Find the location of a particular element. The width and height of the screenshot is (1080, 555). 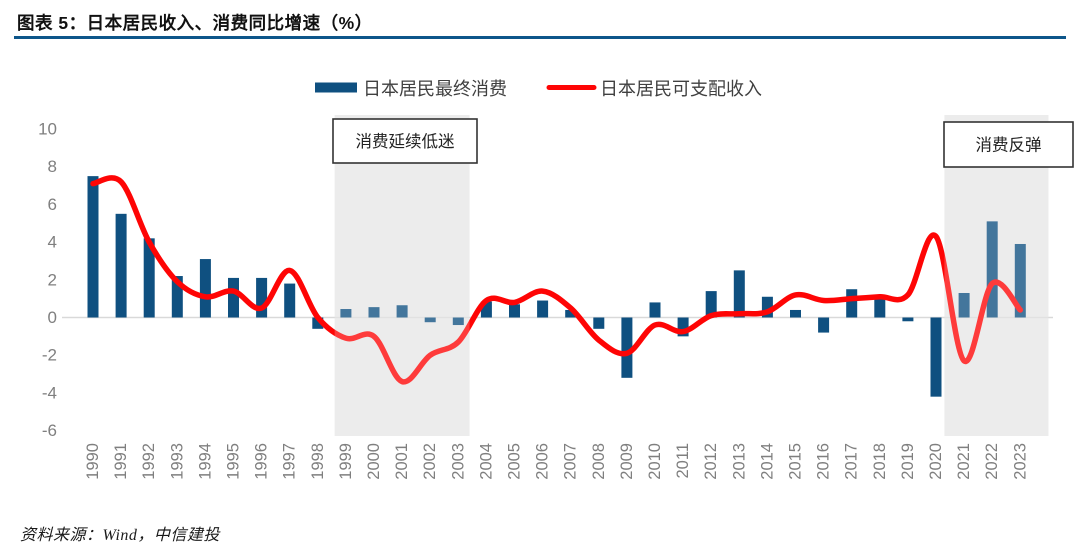

x-tick-label: 2023 is located at coordinates (1020, 461).